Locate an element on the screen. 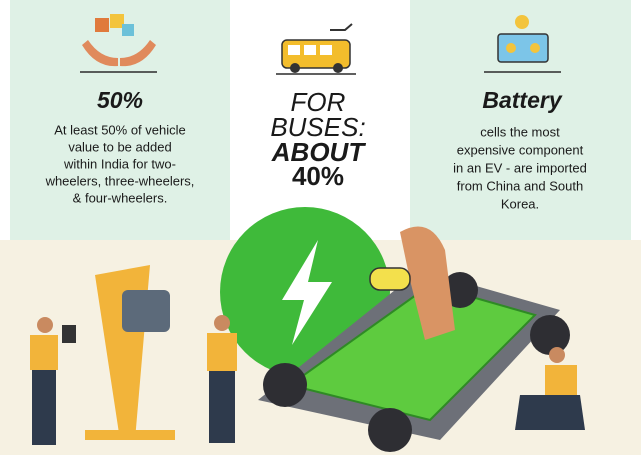  right-heading: Battery is located at coordinates (522, 100).